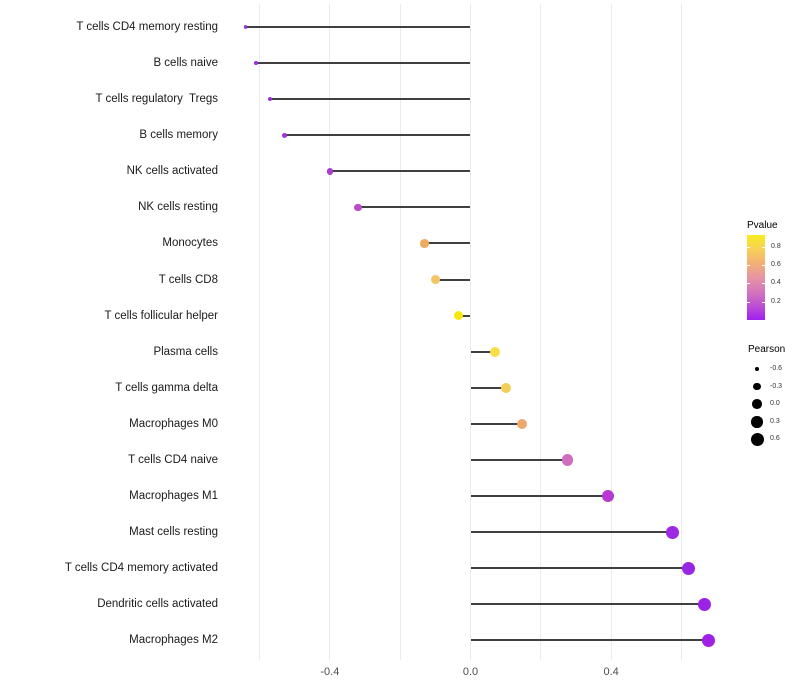 This screenshot has width=800, height=700. What do you see at coordinates (190, 243) in the screenshot?
I see `row-label: Monocytes` at bounding box center [190, 243].